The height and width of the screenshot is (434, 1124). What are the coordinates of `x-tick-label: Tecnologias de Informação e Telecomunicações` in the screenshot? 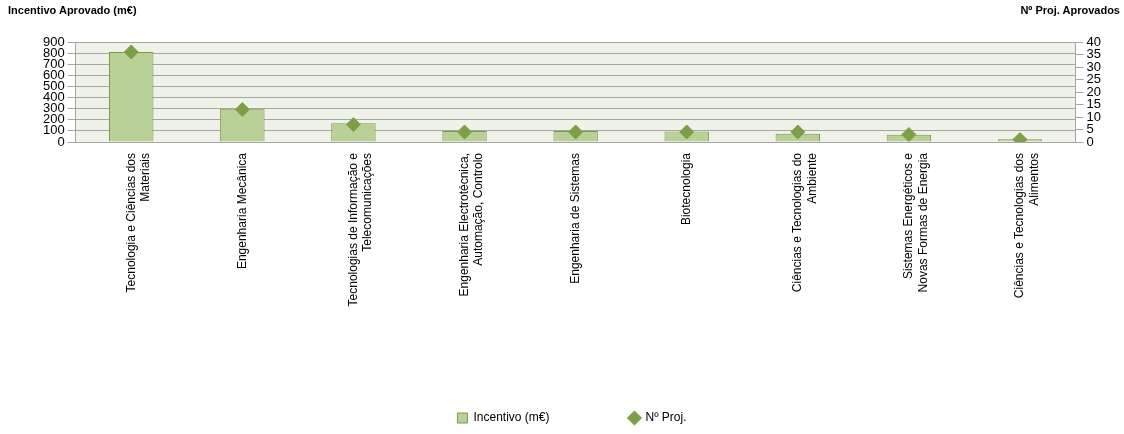 It's located at (360, 229).